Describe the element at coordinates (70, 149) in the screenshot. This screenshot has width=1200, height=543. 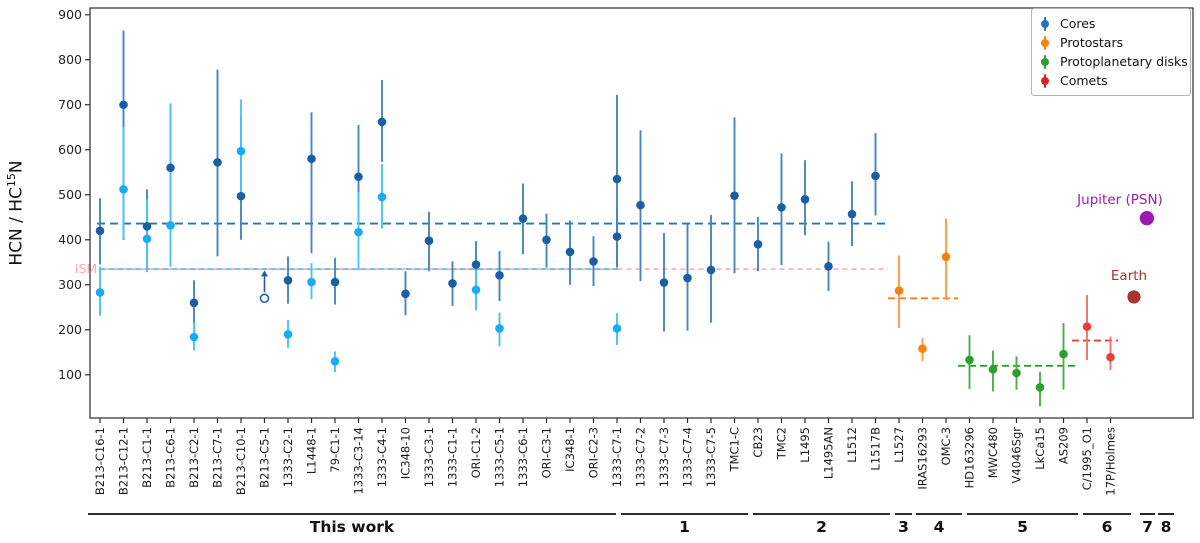
I see `y-tick-label: 600` at that location.